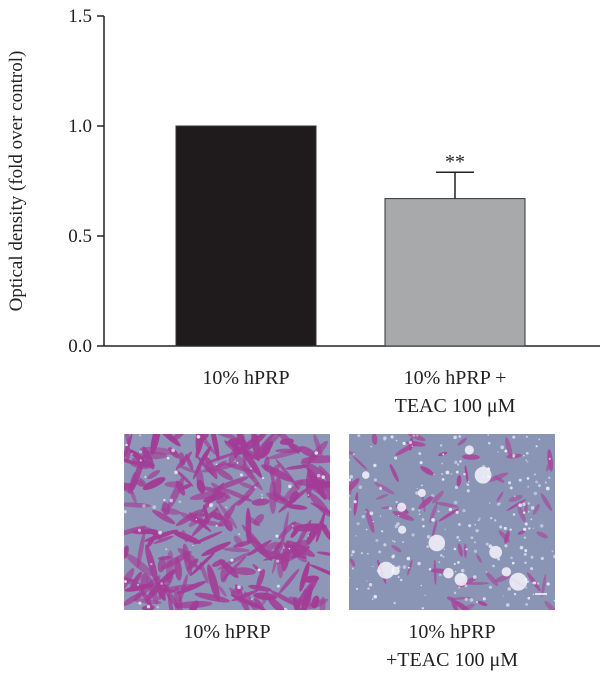 The image size is (600, 677). Describe the element at coordinates (227, 632) in the screenshot. I see `micrograph-caption-control: 10% hPRP` at that location.